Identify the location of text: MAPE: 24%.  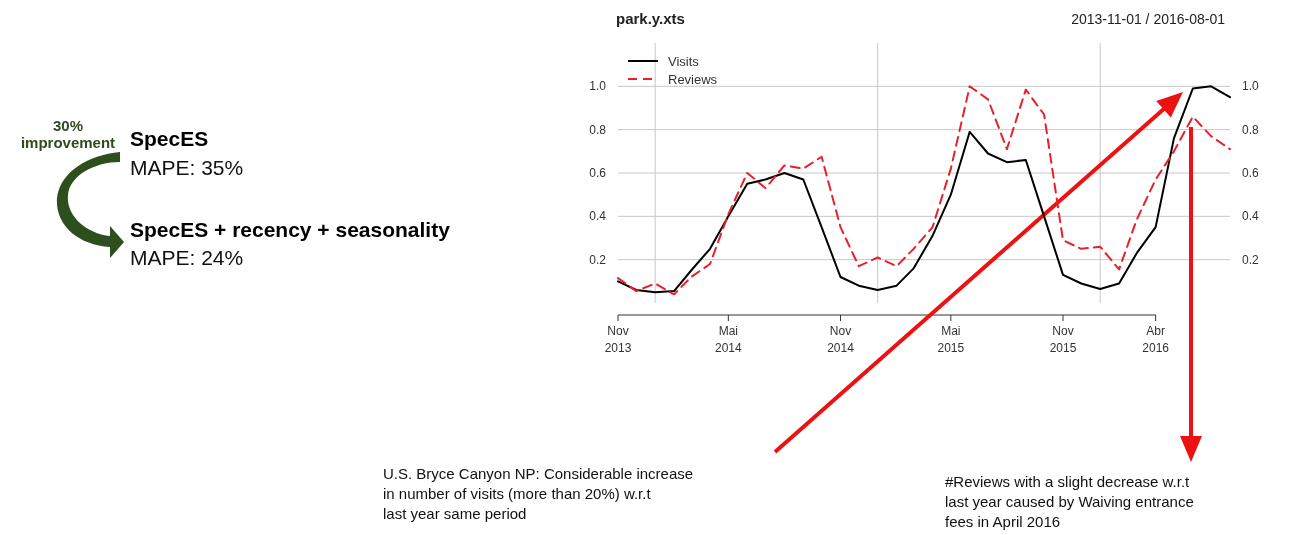
(187, 257).